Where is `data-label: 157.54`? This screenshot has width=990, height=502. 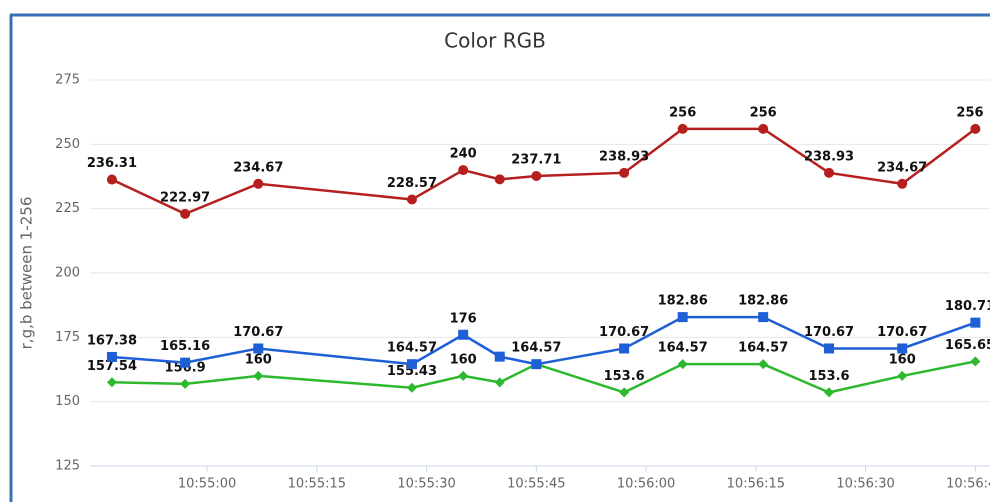
data-label: 157.54 is located at coordinates (112, 366).